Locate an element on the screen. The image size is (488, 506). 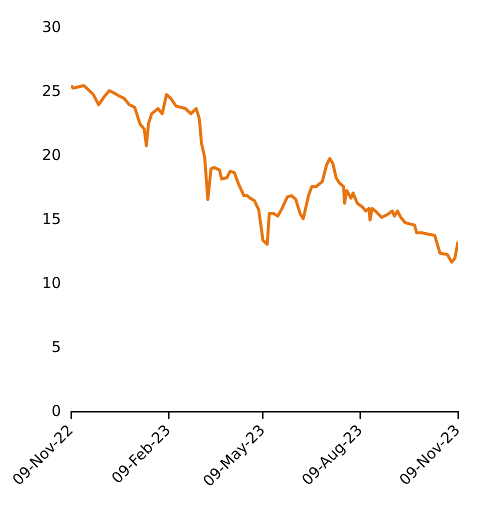
y-tick-label: 10 is located at coordinates (52, 283).